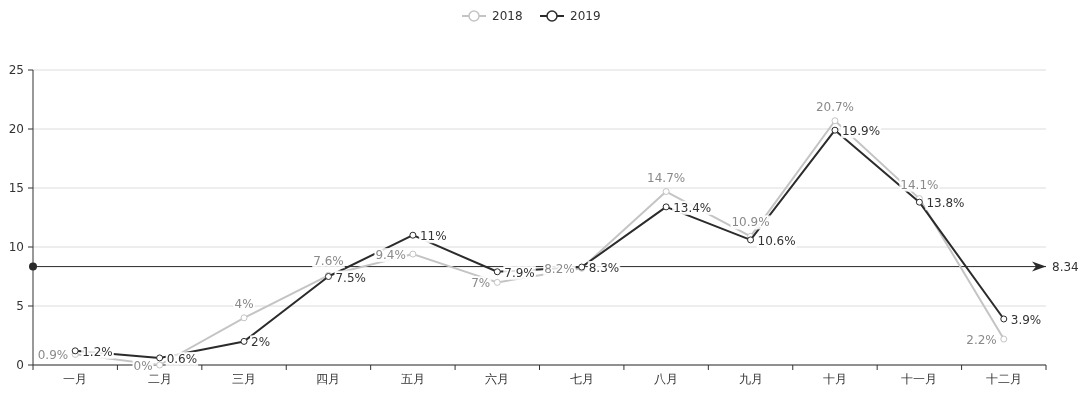 The width and height of the screenshot is (1080, 397). Describe the element at coordinates (20, 365) in the screenshot. I see `y-tick-label: 0` at that location.